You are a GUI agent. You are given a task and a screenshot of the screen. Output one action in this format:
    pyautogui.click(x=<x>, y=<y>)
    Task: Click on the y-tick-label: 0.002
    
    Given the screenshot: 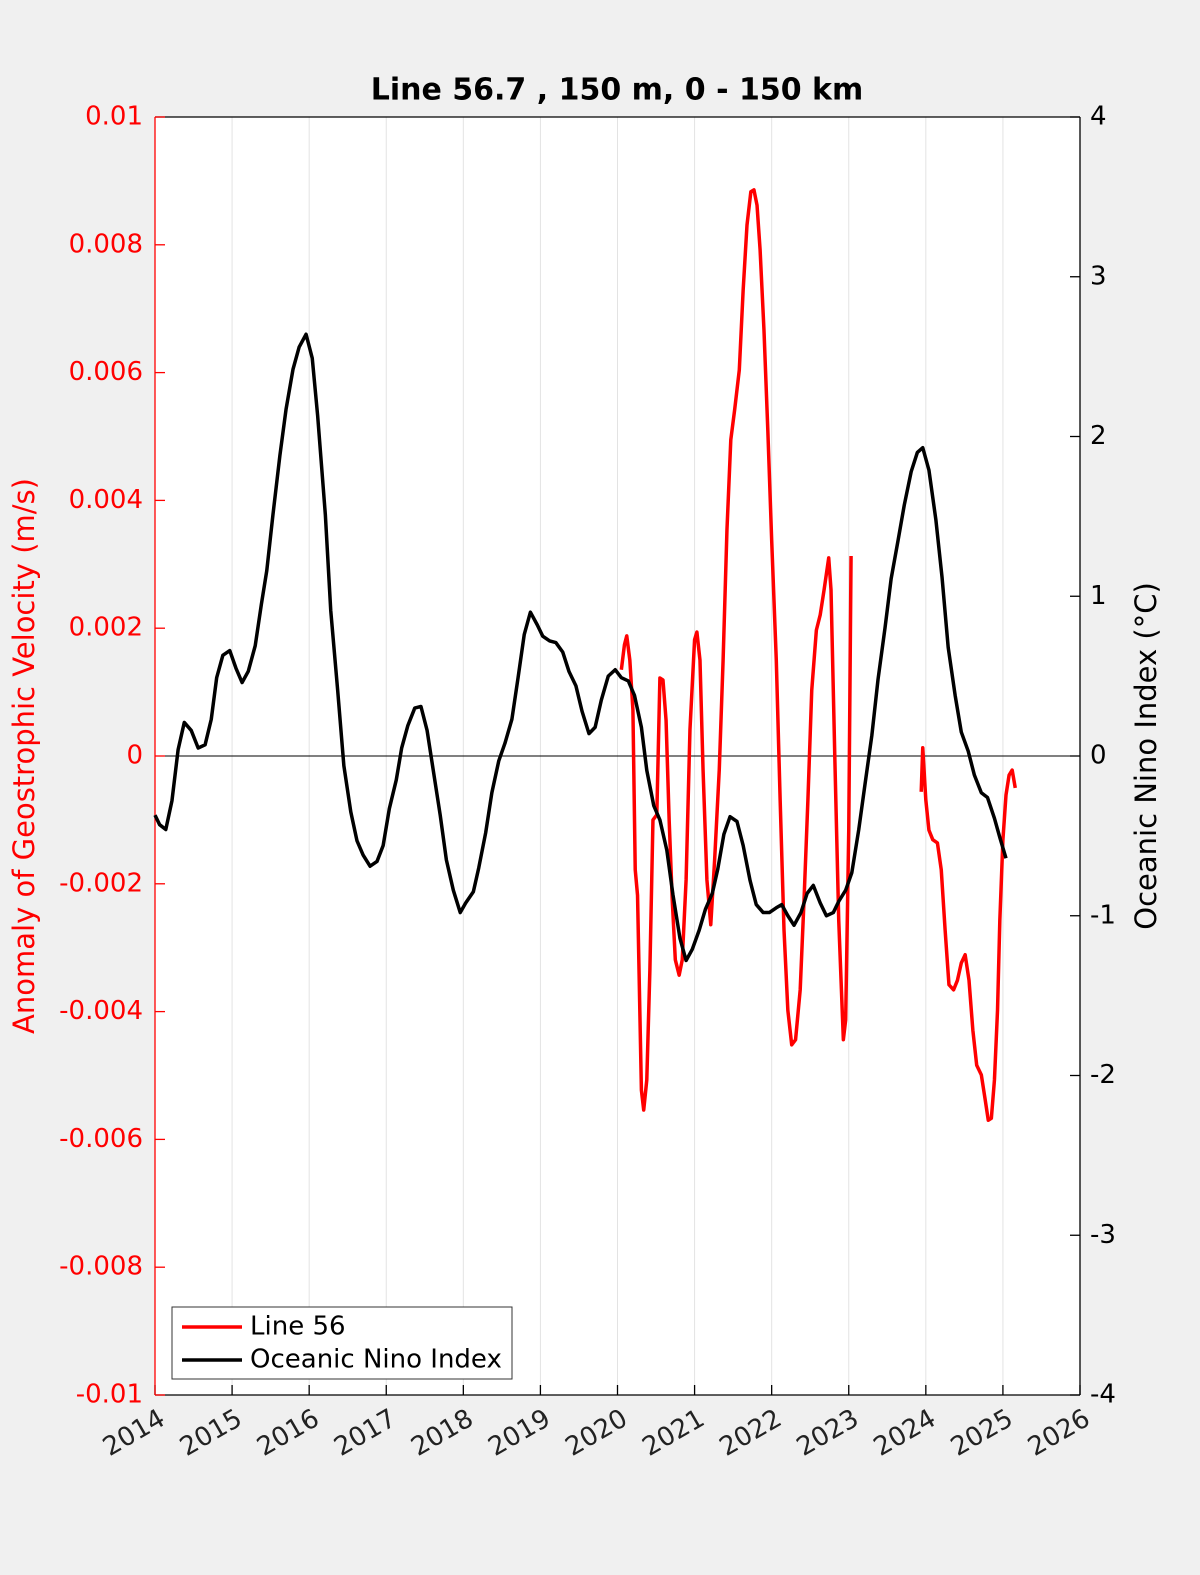 What is the action you would take?
    pyautogui.click(x=106, y=628)
    